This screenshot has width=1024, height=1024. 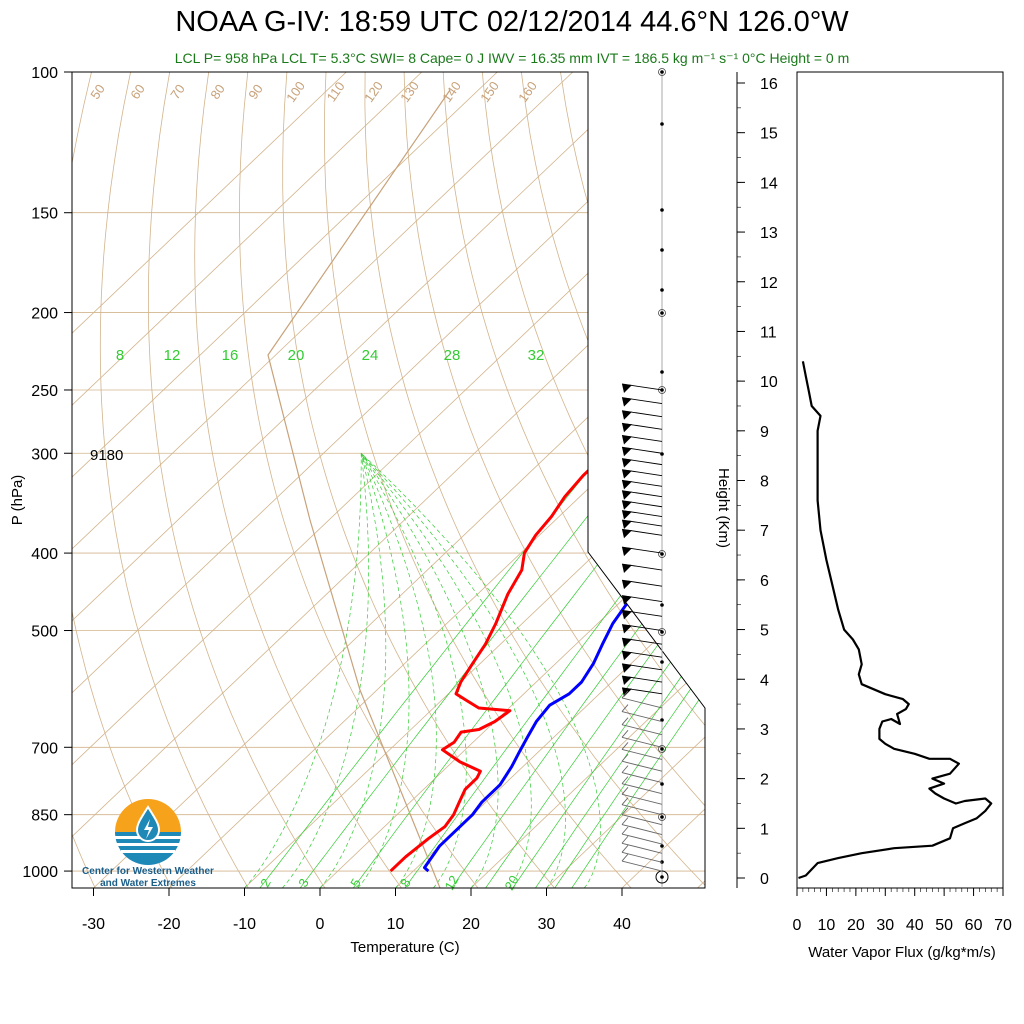 What do you see at coordinates (44, 454) in the screenshot?
I see `y-tick-label: 300` at bounding box center [44, 454].